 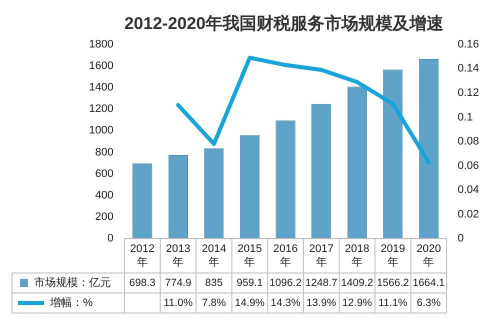 I want to click on y2-tick-label: 0, so click(x=461, y=238).